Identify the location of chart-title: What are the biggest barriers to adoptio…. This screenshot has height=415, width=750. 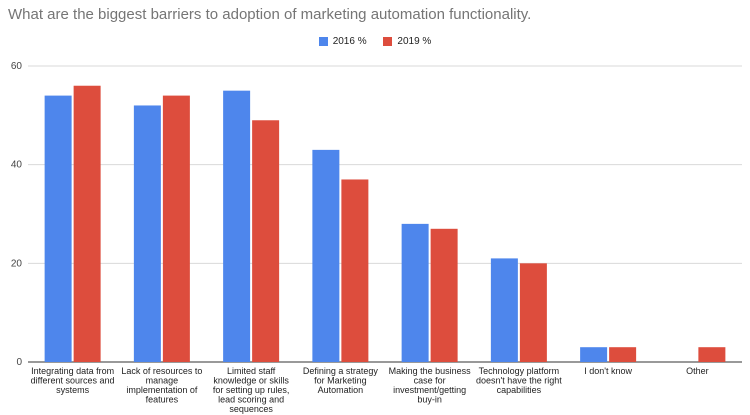
(270, 14).